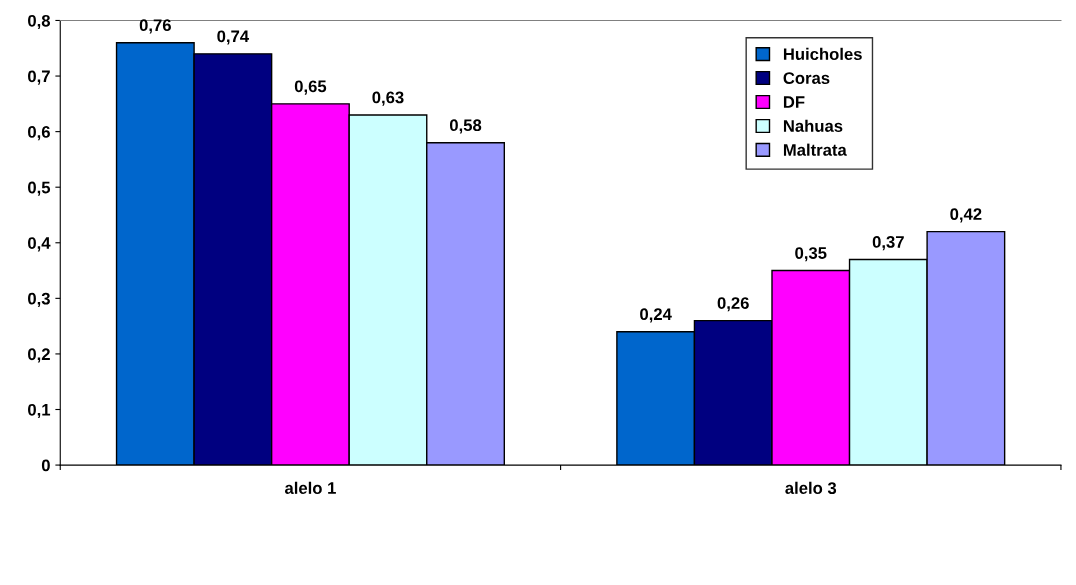 The height and width of the screenshot is (585, 1076). I want to click on legend-label: Maltrata, so click(815, 149).